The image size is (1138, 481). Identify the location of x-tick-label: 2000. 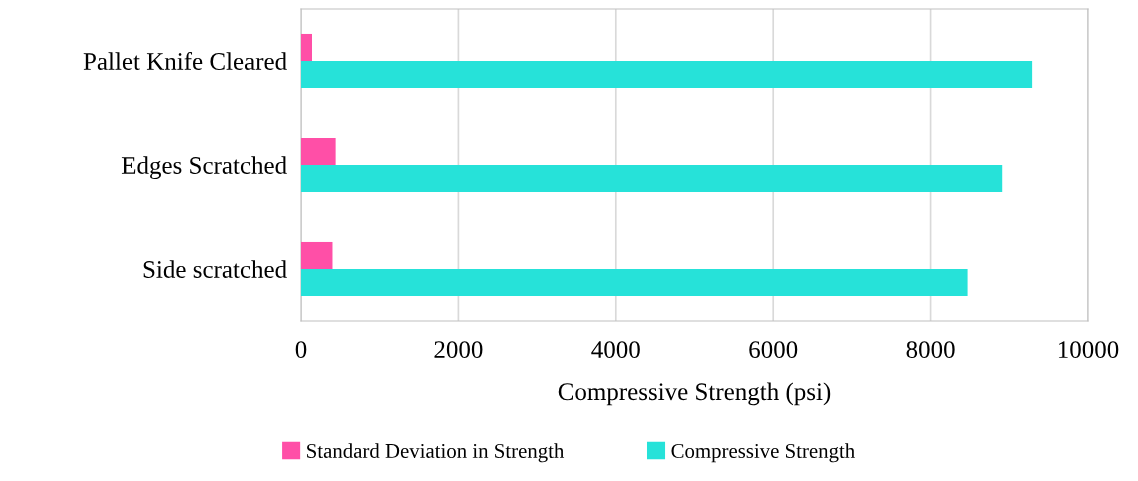
(458, 350).